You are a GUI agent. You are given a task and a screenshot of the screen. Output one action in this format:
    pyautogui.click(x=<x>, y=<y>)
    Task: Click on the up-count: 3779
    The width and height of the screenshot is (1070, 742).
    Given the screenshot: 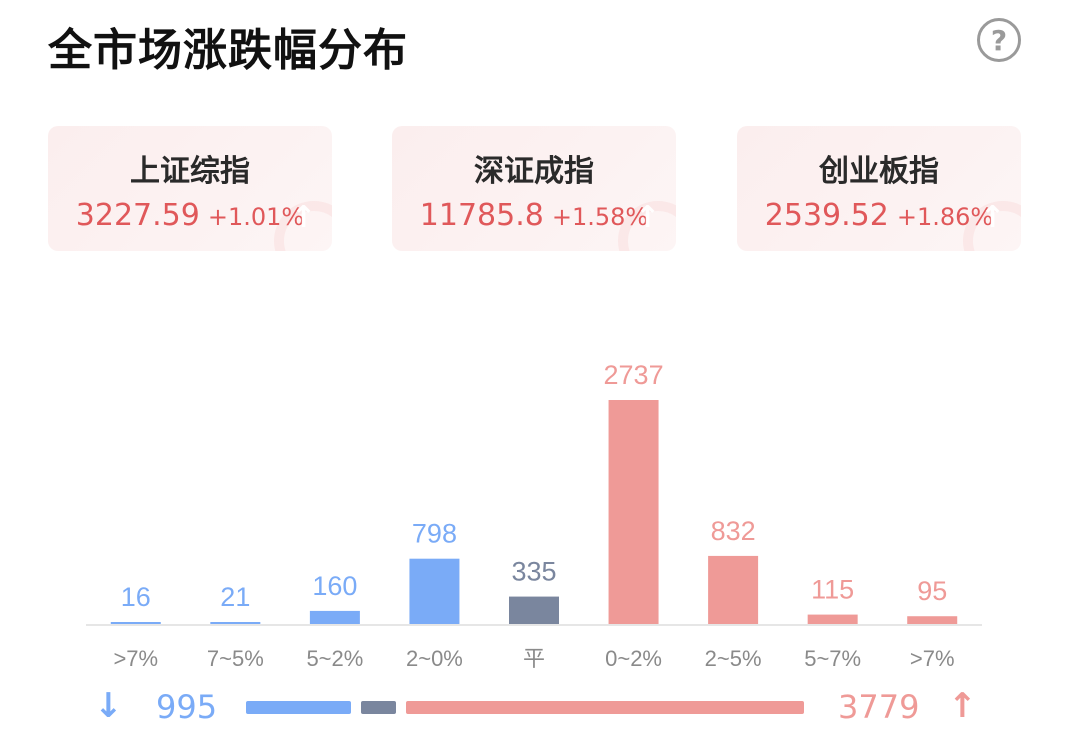 What is the action you would take?
    pyautogui.click(x=879, y=707)
    